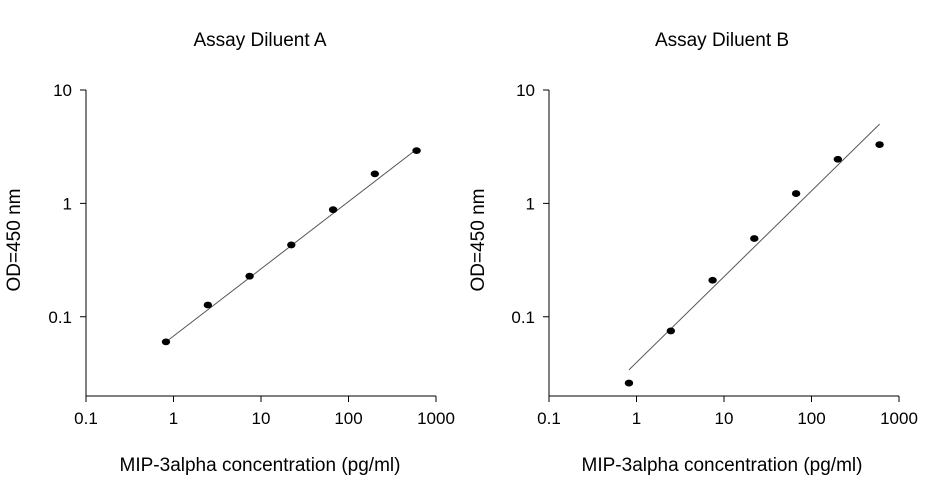 Image resolution: width=926 pixels, height=480 pixels. I want to click on chart-b-ylabel: OD=450 nm, so click(478, 240).